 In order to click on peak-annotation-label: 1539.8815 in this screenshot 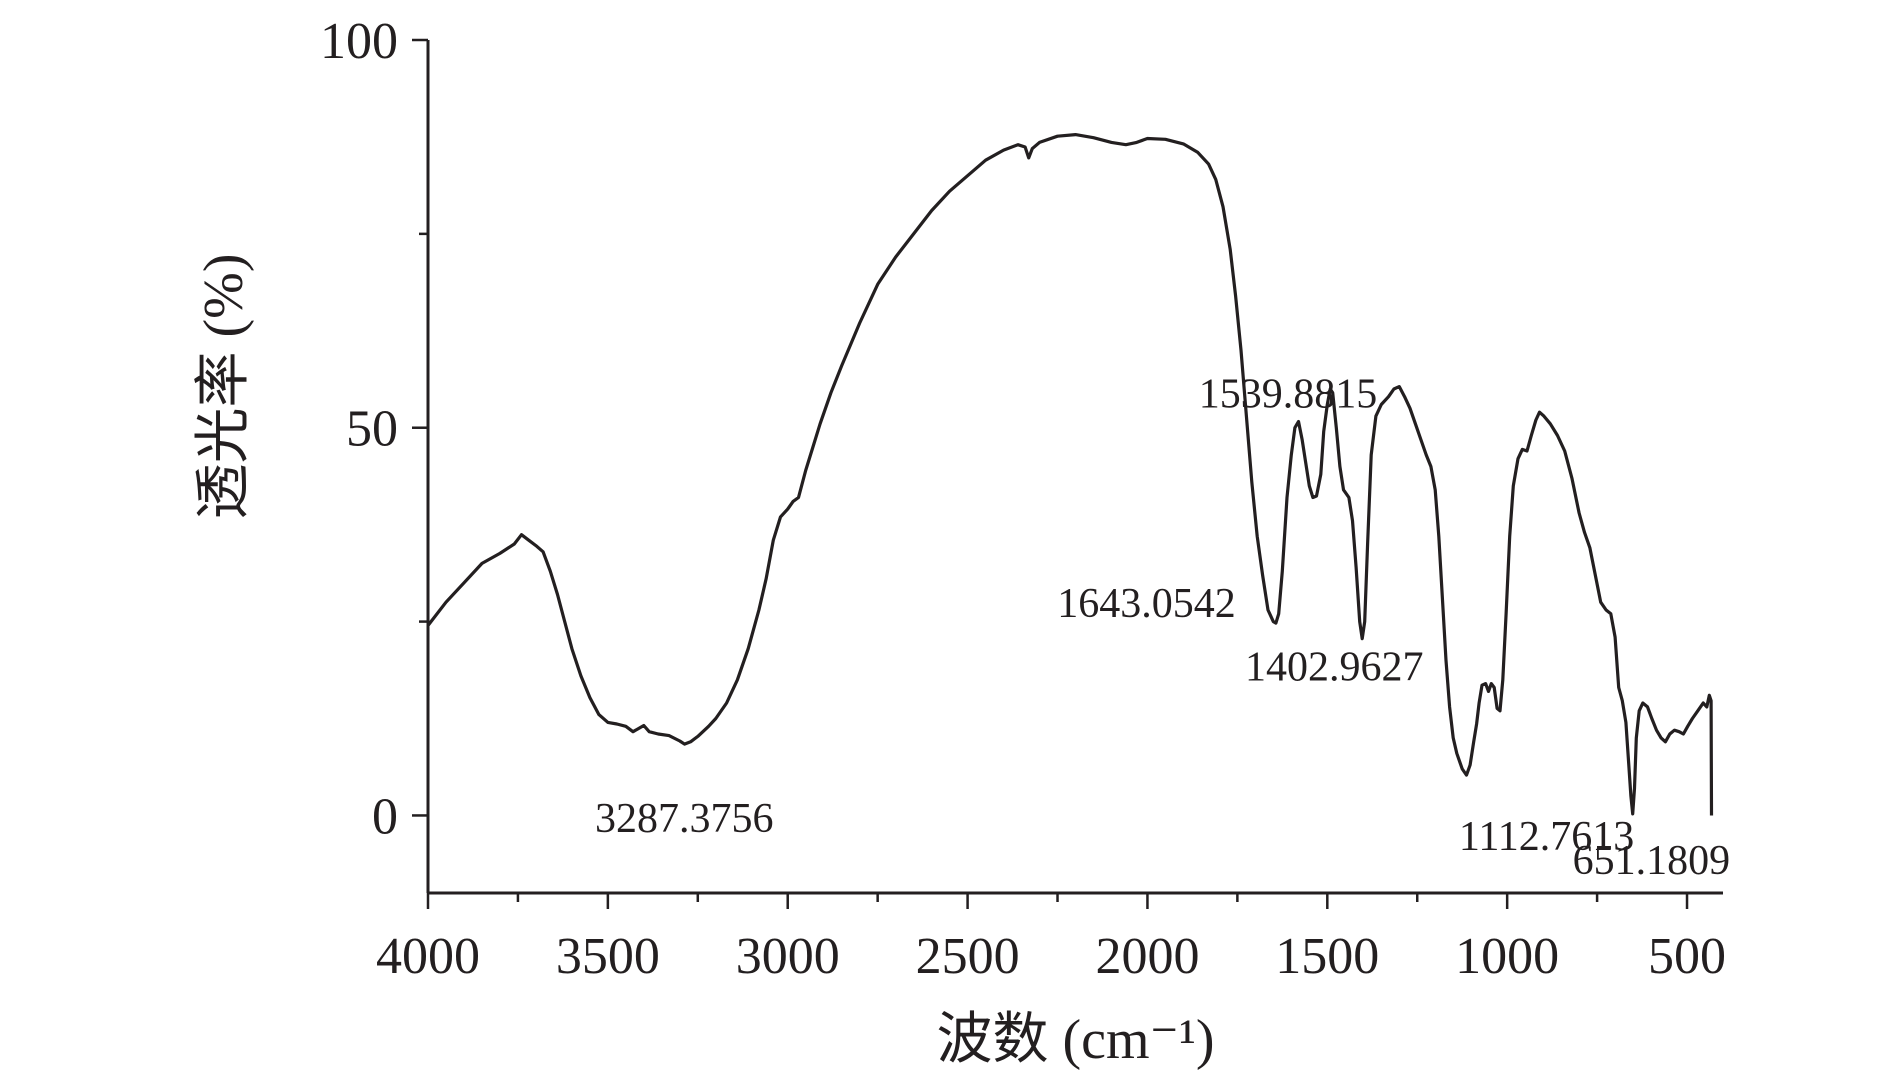, I will do `click(1288, 395)`.